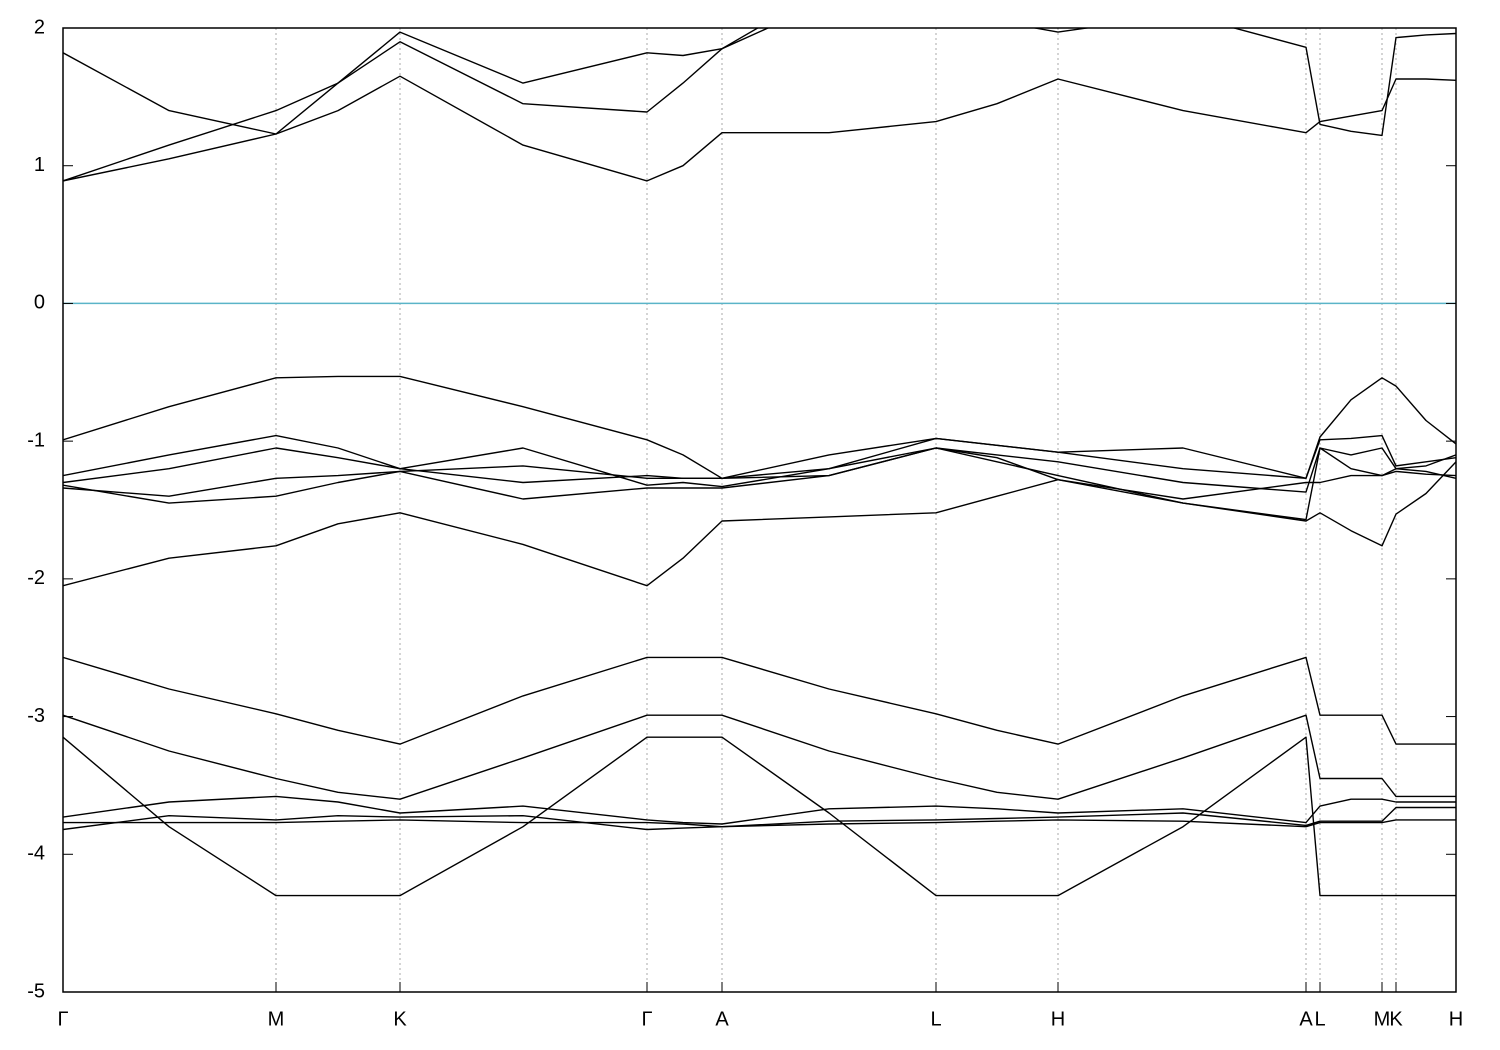  I want to click on y-tick-label: -2, so click(36, 578).